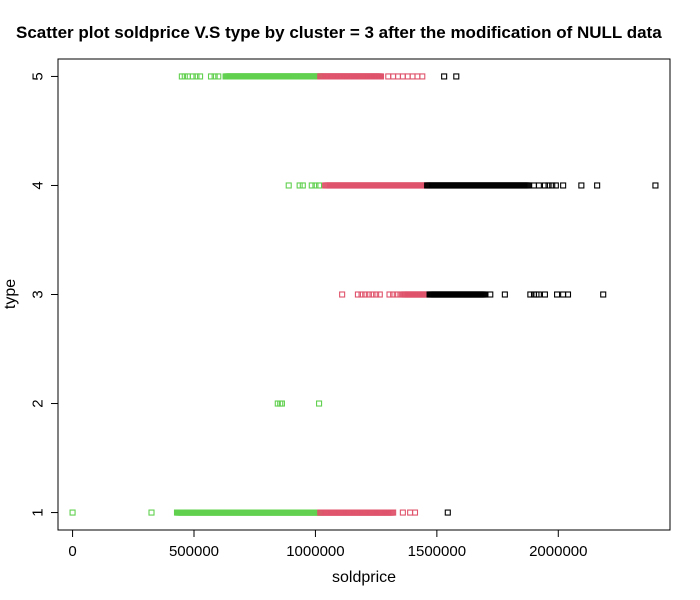 Image resolution: width=700 pixels, height=600 pixels. Describe the element at coordinates (38, 294) in the screenshot. I see `y-tick-label: 3` at that location.